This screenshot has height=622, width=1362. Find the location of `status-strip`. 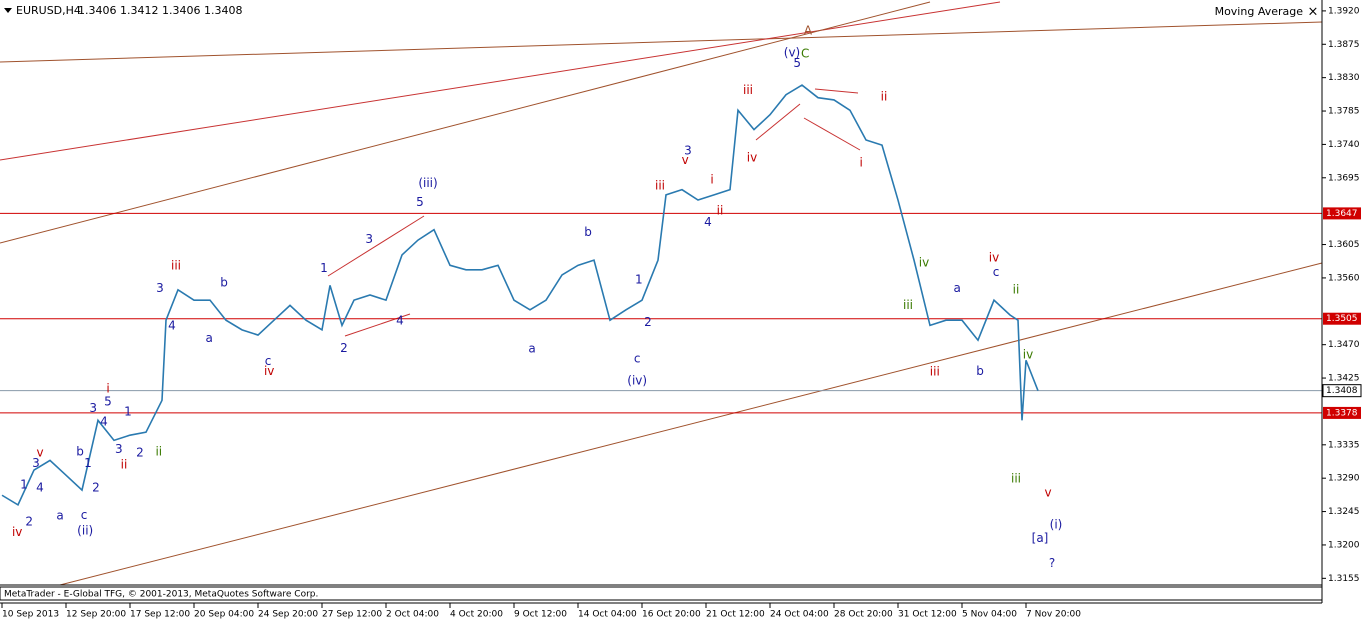

status-strip is located at coordinates (661, 593).